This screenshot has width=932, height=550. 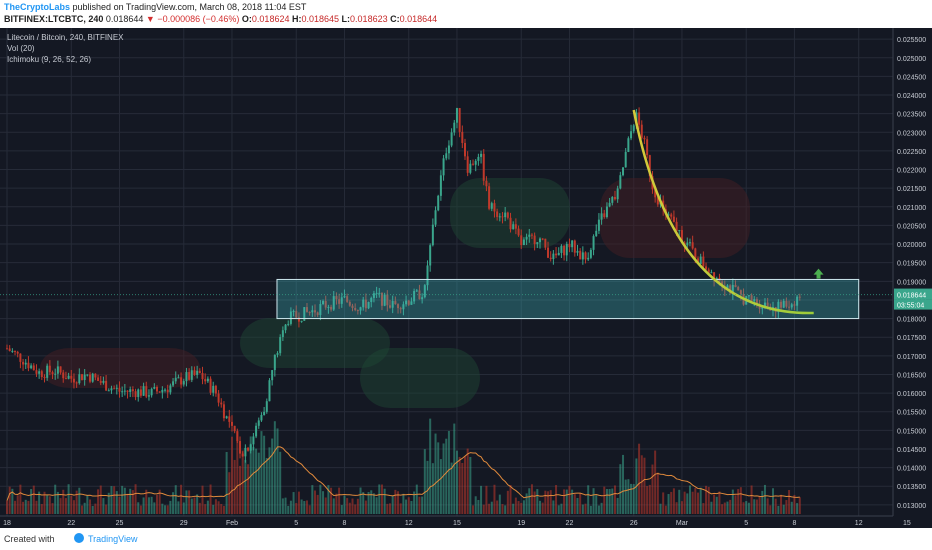 What do you see at coordinates (369, 19) in the screenshot?
I see `low-value: 0.018623` at bounding box center [369, 19].